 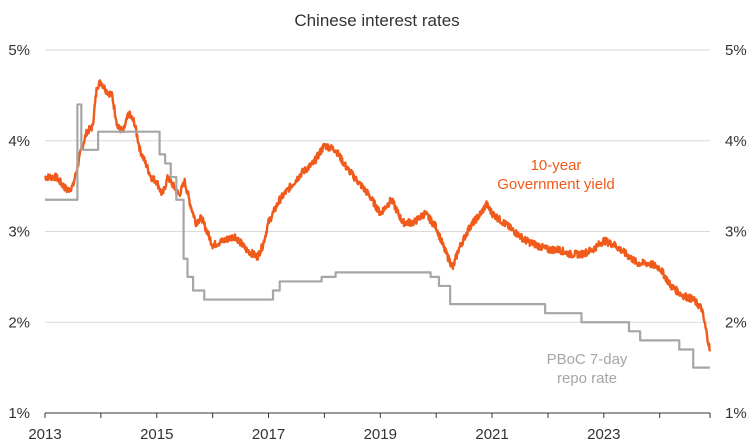 I want to click on y-tick-label-left: 5%, so click(x=19, y=50).